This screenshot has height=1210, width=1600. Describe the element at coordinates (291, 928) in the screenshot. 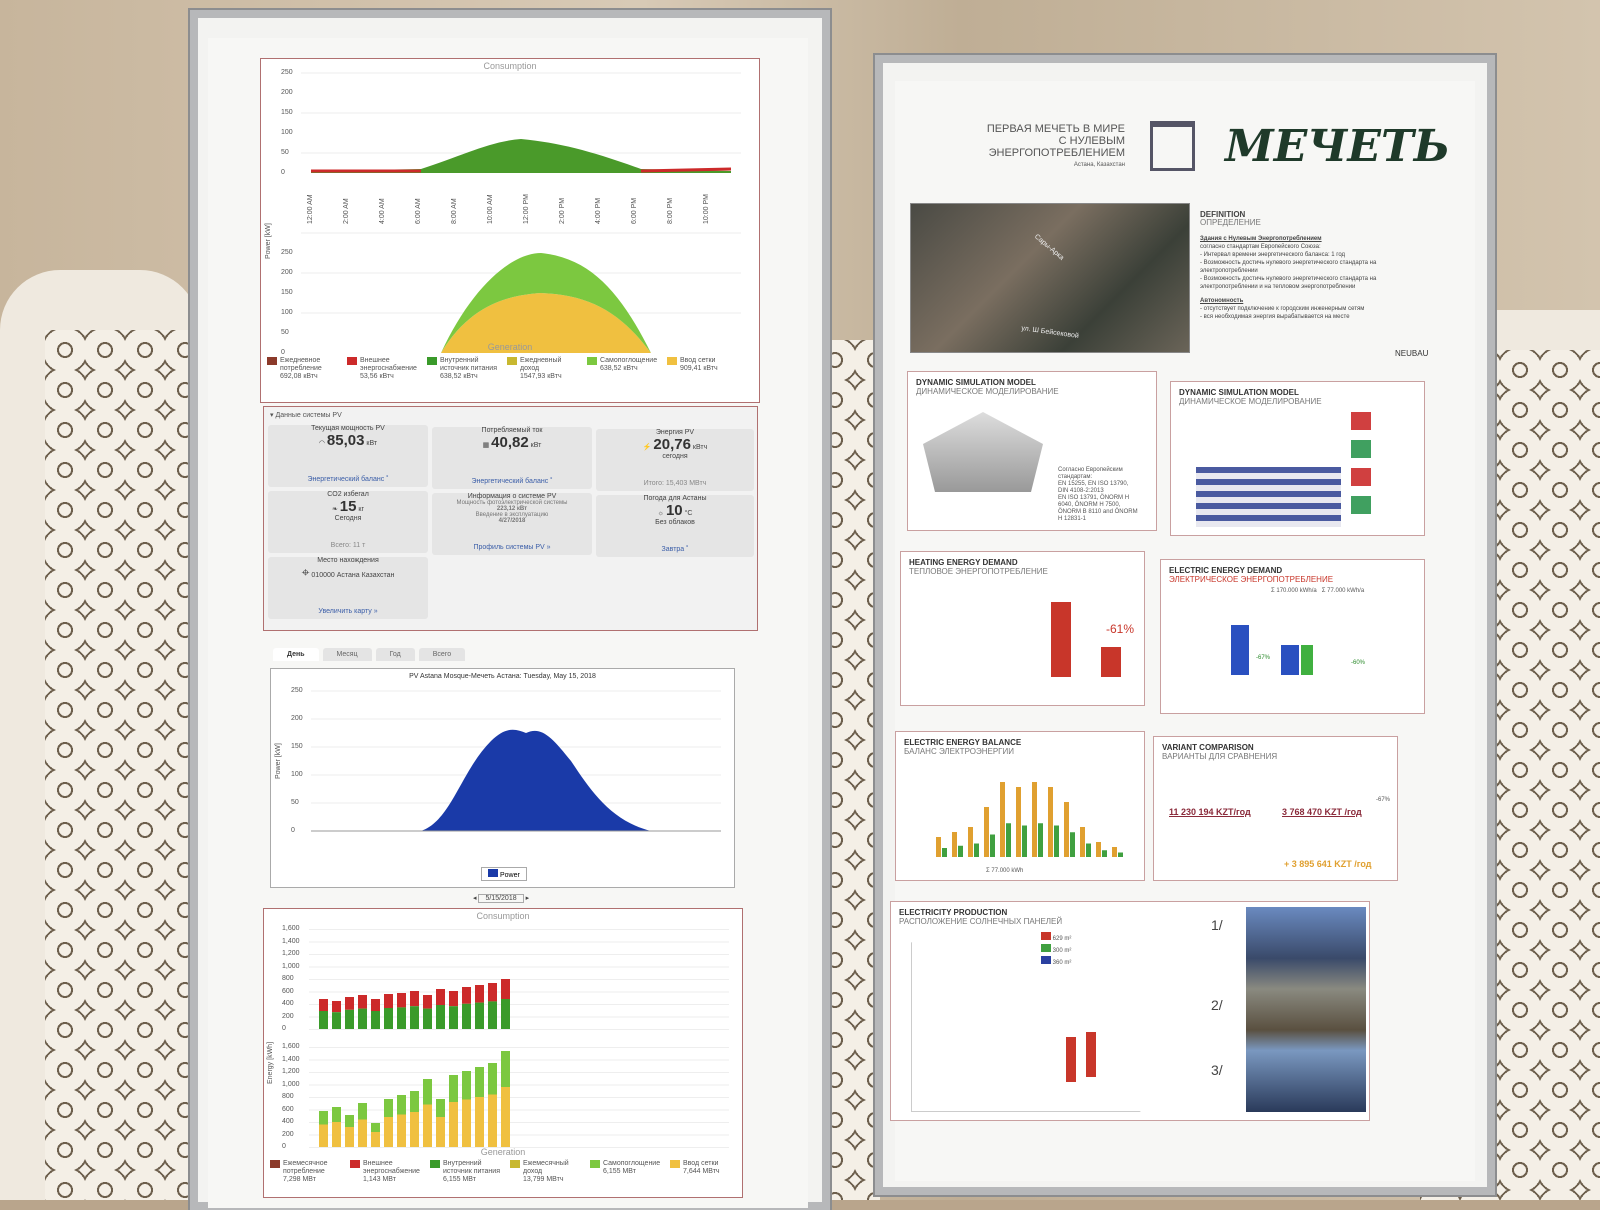

I see `month-y-tick: 1,600` at that location.